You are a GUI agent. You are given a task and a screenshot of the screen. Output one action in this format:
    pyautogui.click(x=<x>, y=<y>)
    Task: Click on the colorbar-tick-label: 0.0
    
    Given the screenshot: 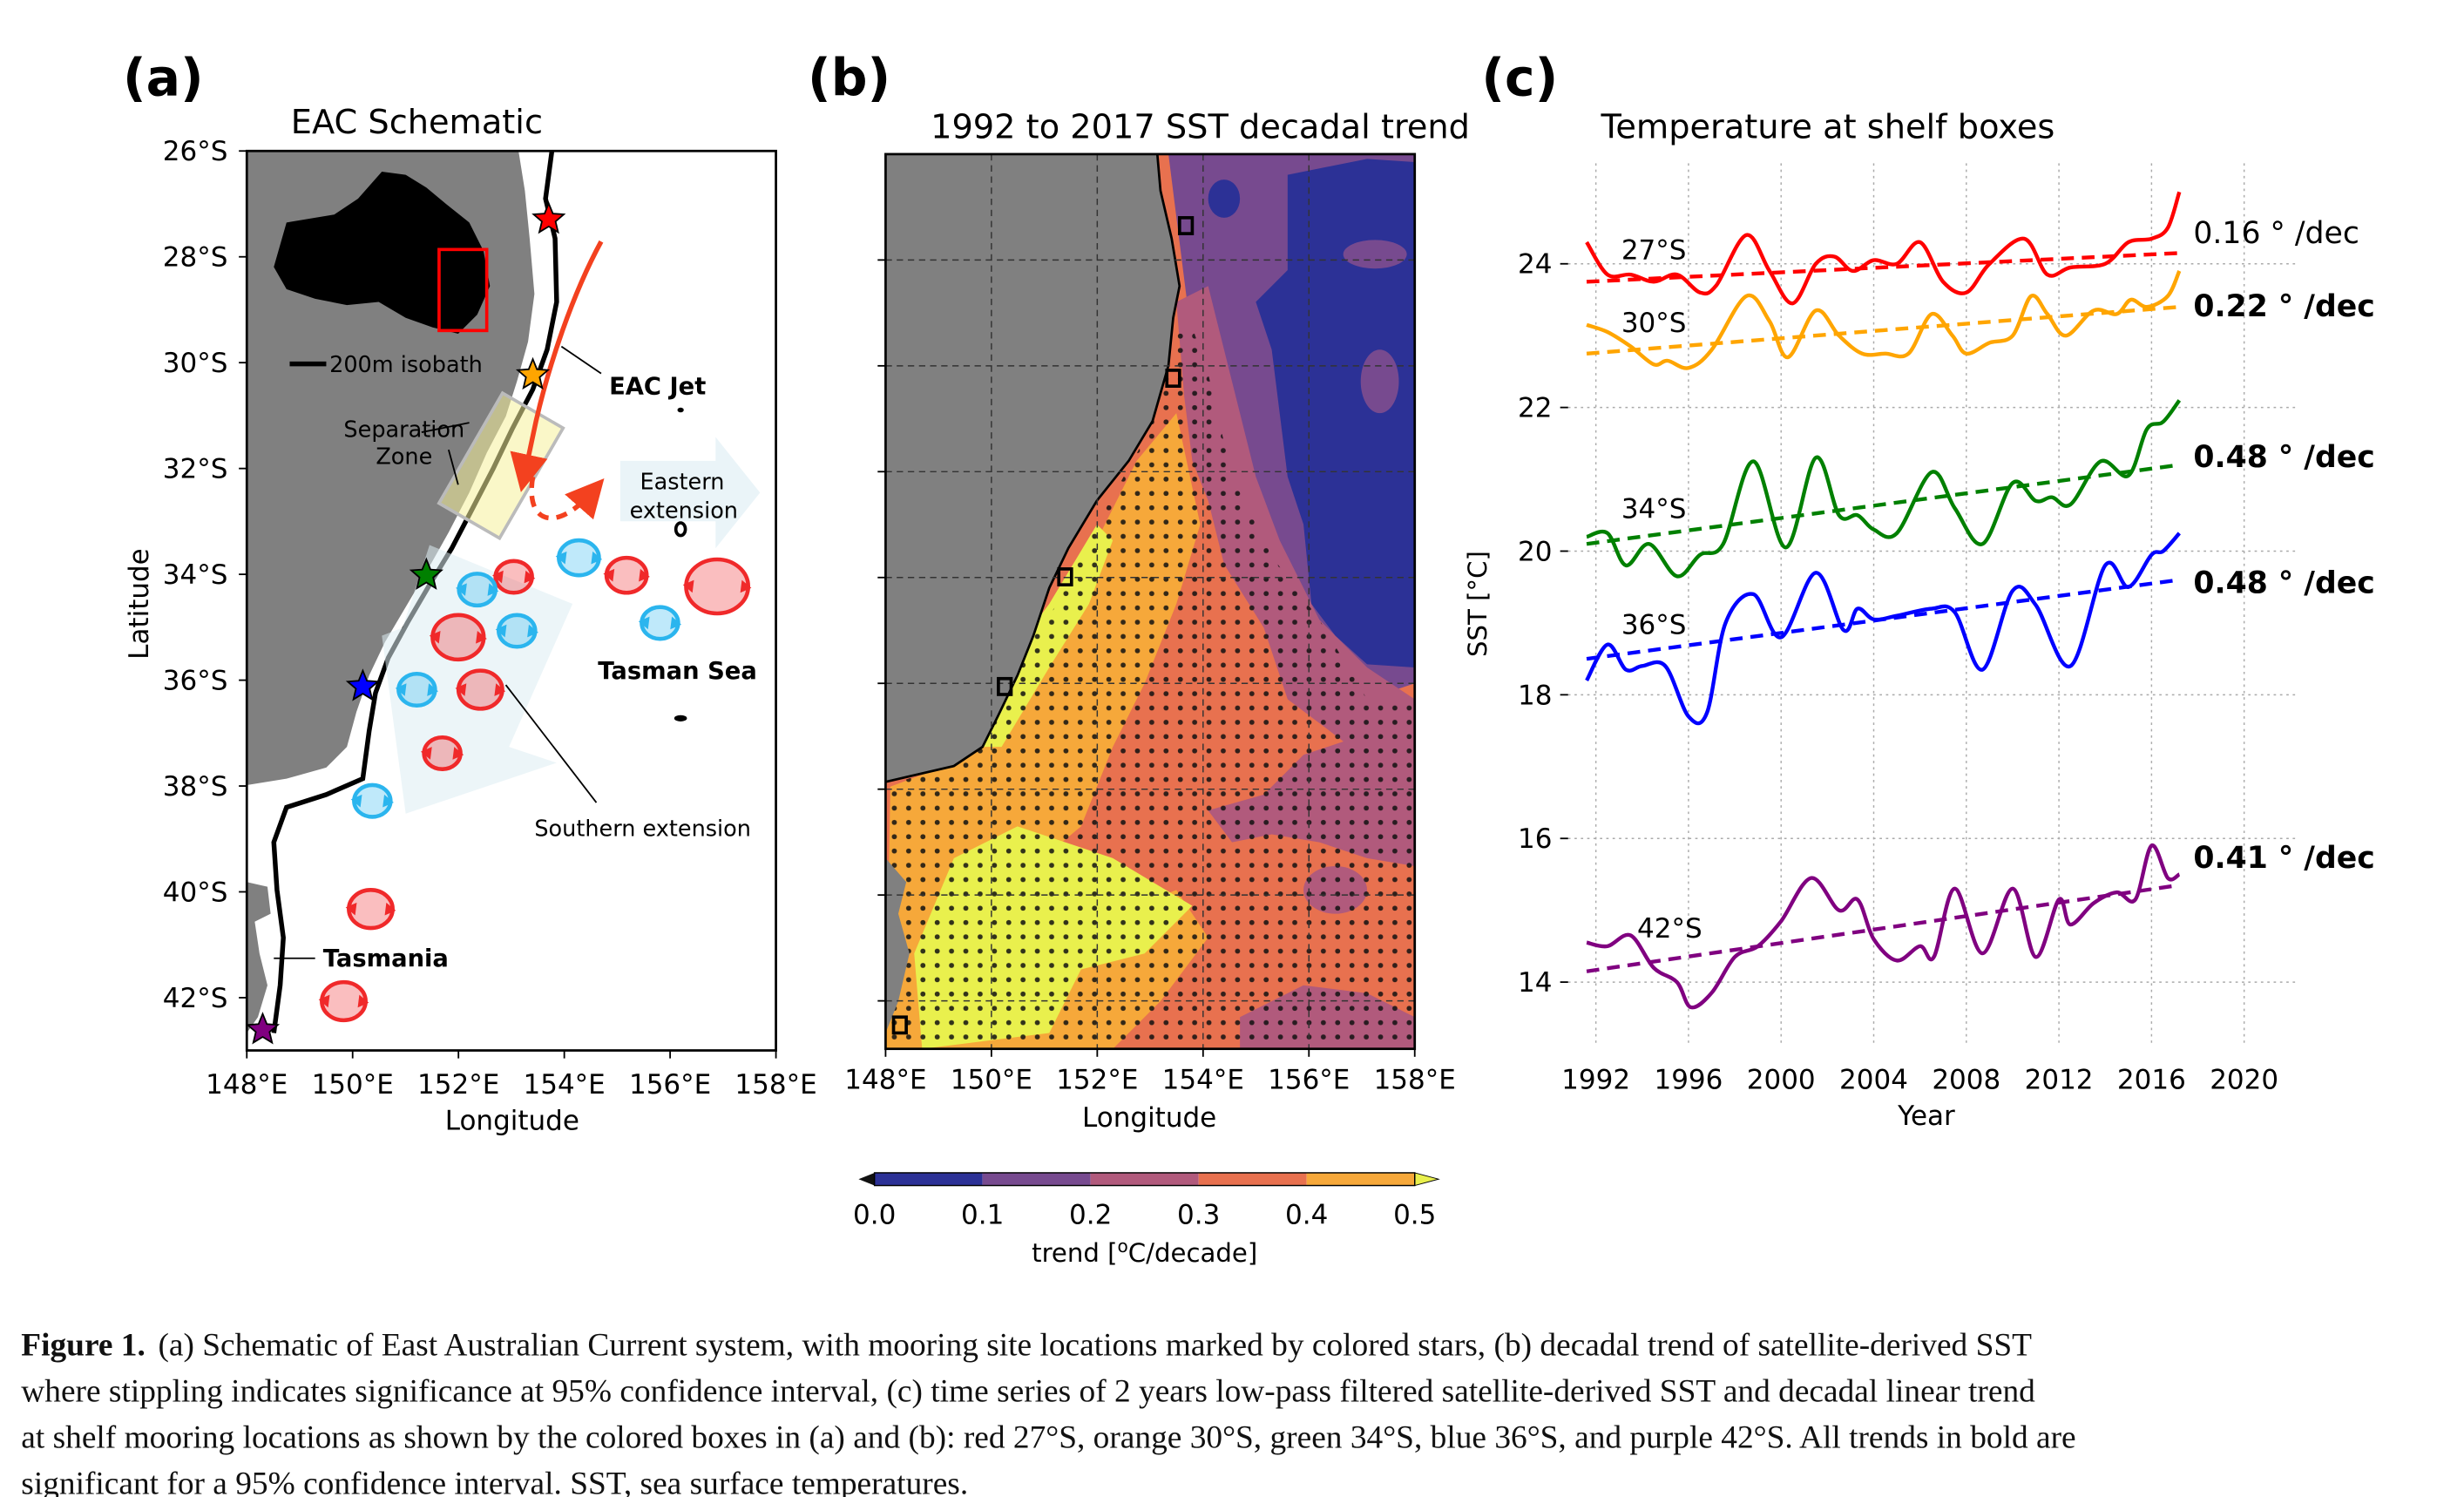 What is the action you would take?
    pyautogui.click(x=874, y=1215)
    